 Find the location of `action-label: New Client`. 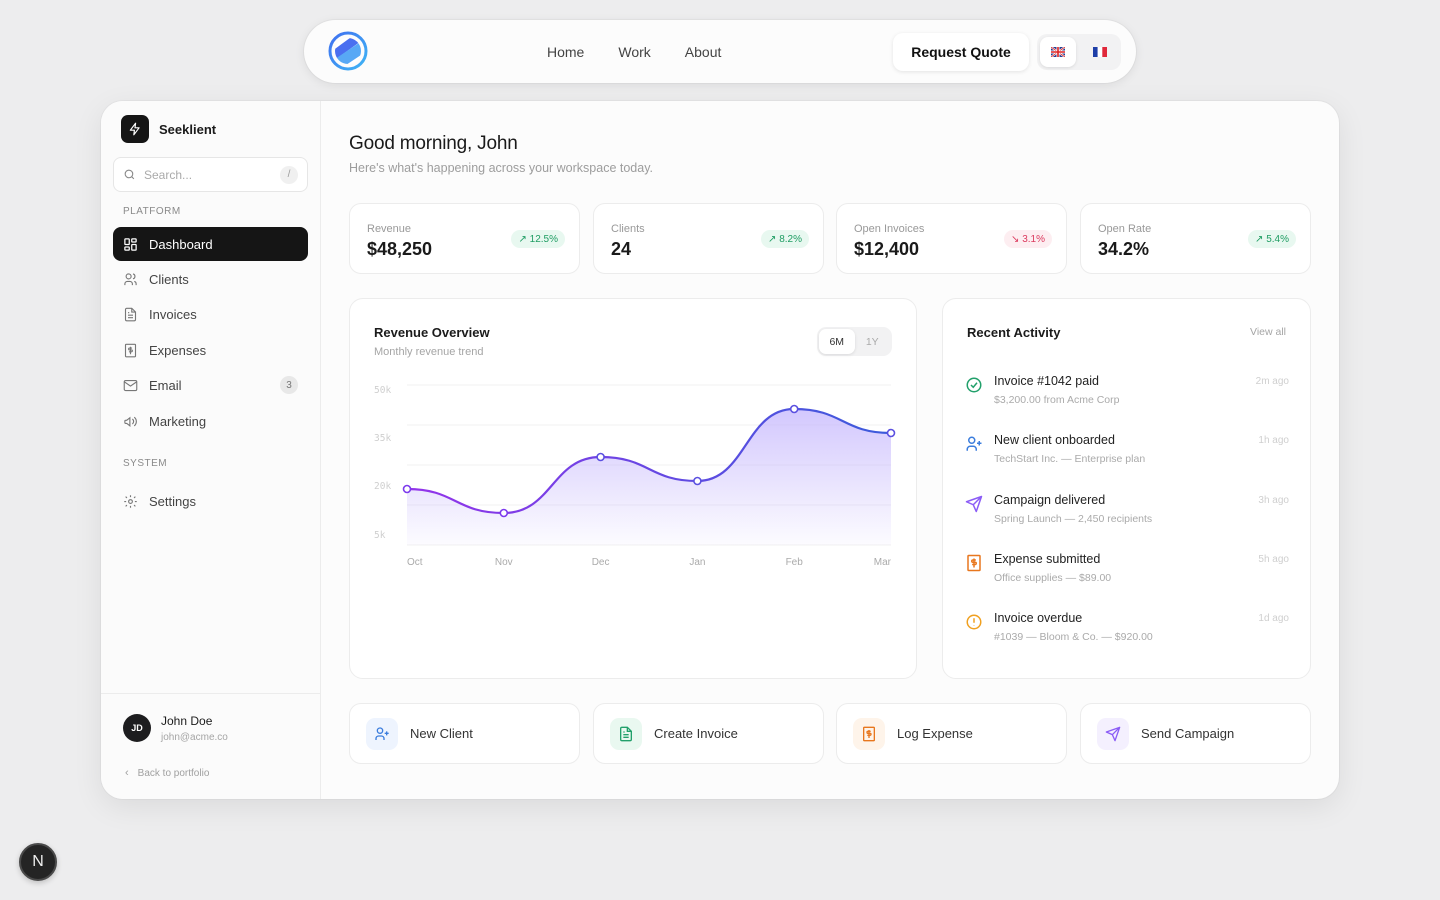

action-label: New Client is located at coordinates (441, 733).